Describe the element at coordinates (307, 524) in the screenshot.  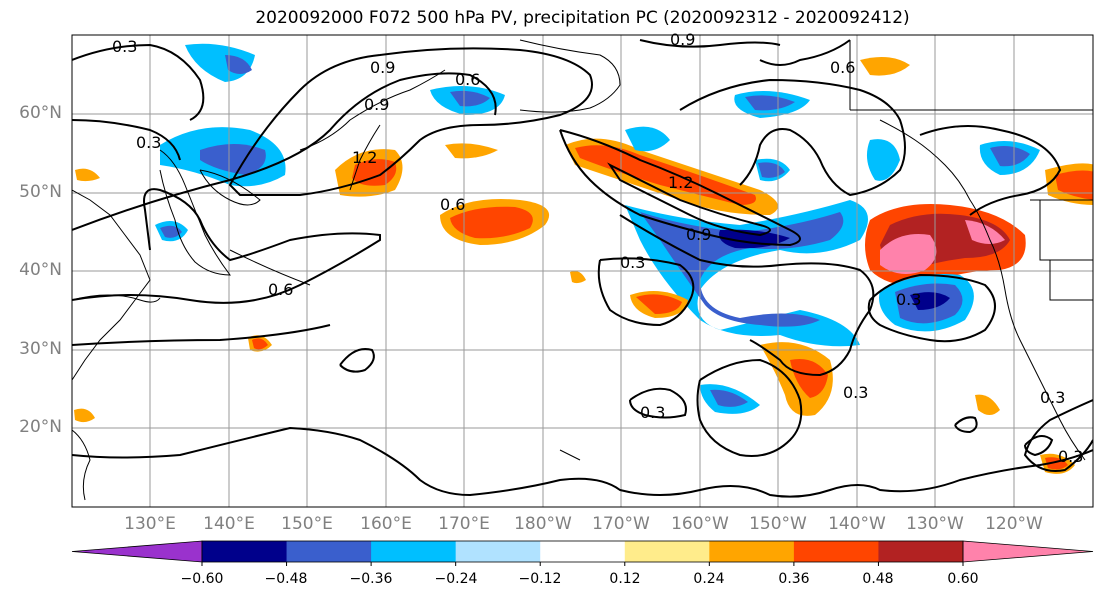
I see `lon-tick-label: 150°E` at that location.